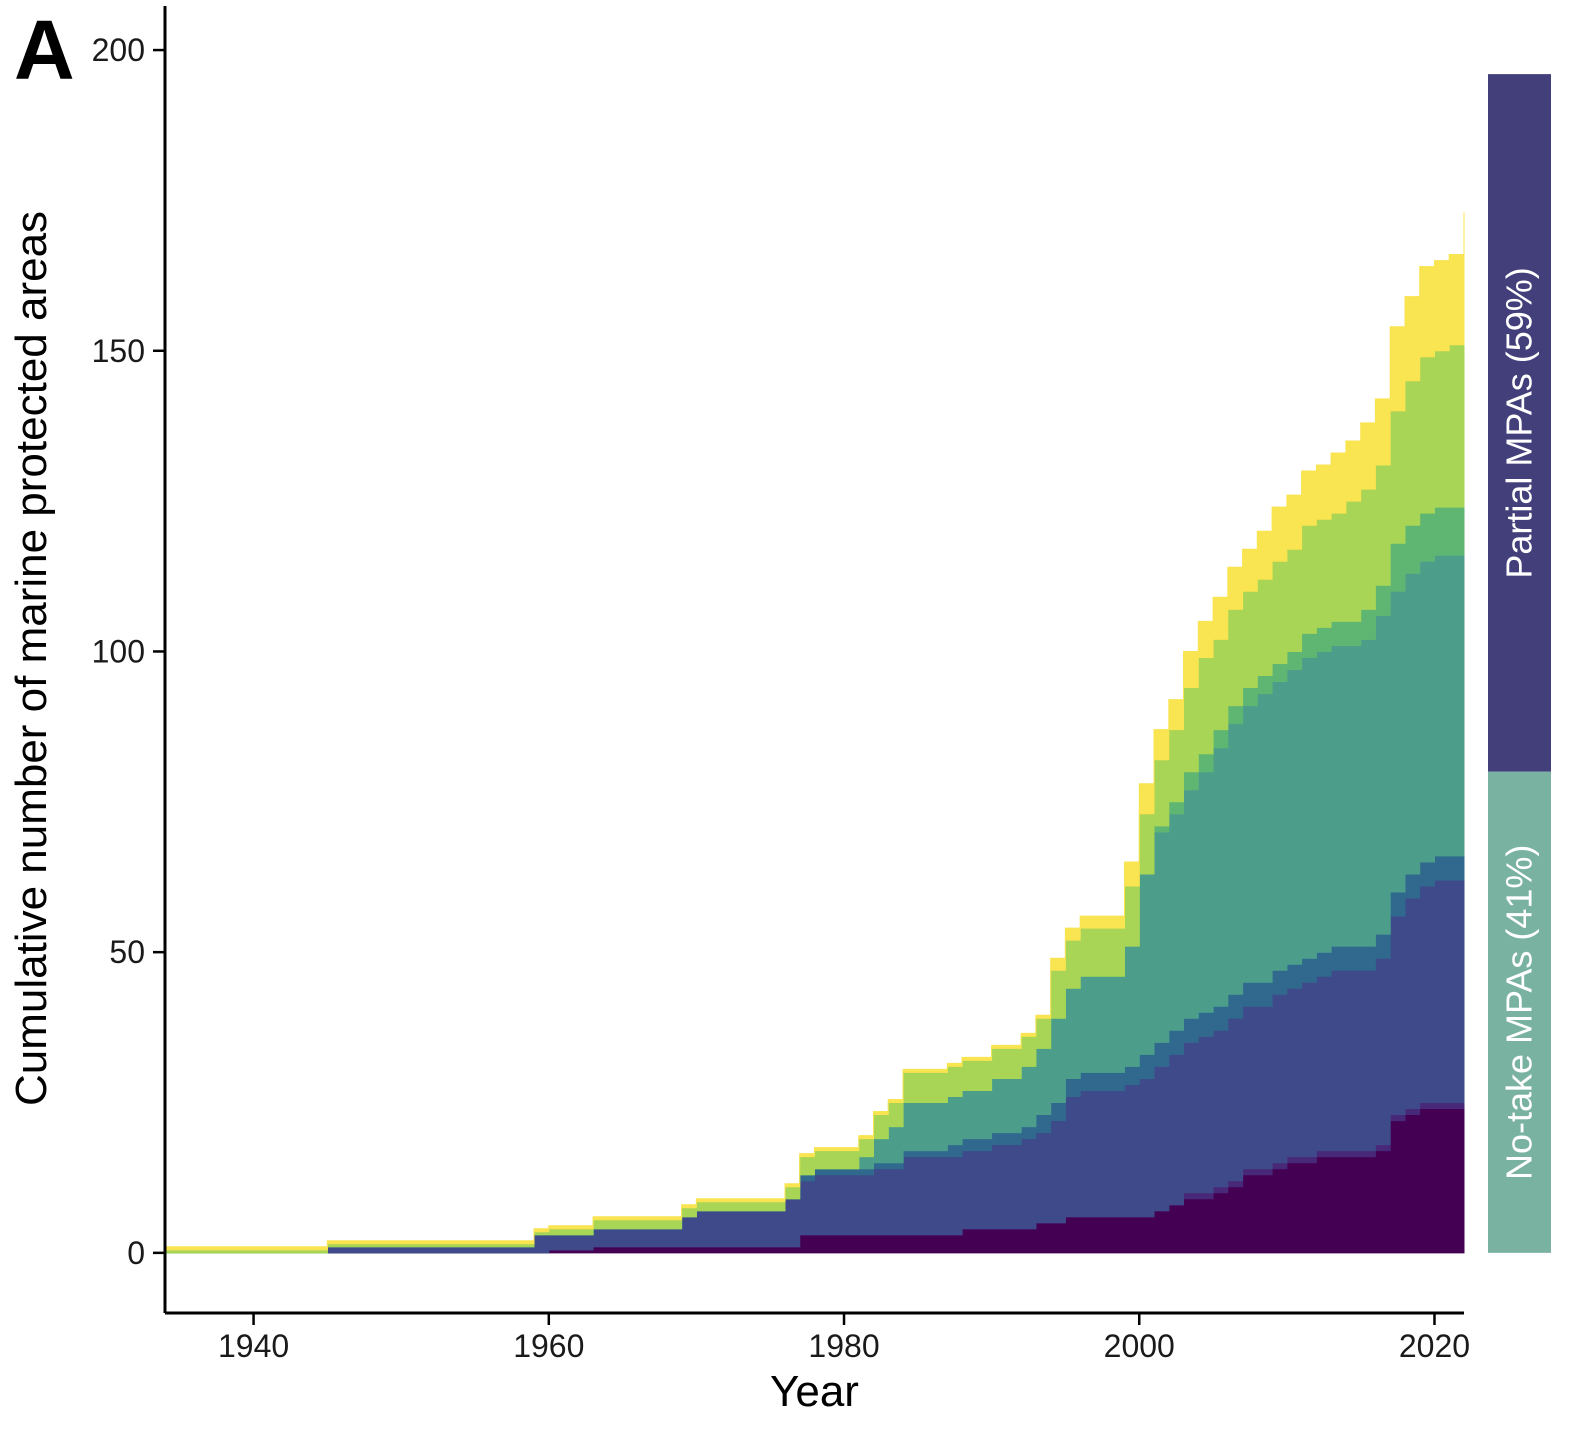 The height and width of the screenshot is (1451, 1592). I want to click on side-bars-group: Partial MPAs (59%) No-take MPAs (41%), so click(1519, 663).